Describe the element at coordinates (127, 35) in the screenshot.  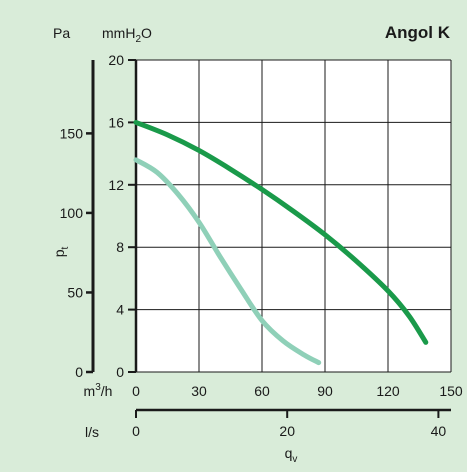
I see `inner-axis-unit-label: mmH2O` at that location.